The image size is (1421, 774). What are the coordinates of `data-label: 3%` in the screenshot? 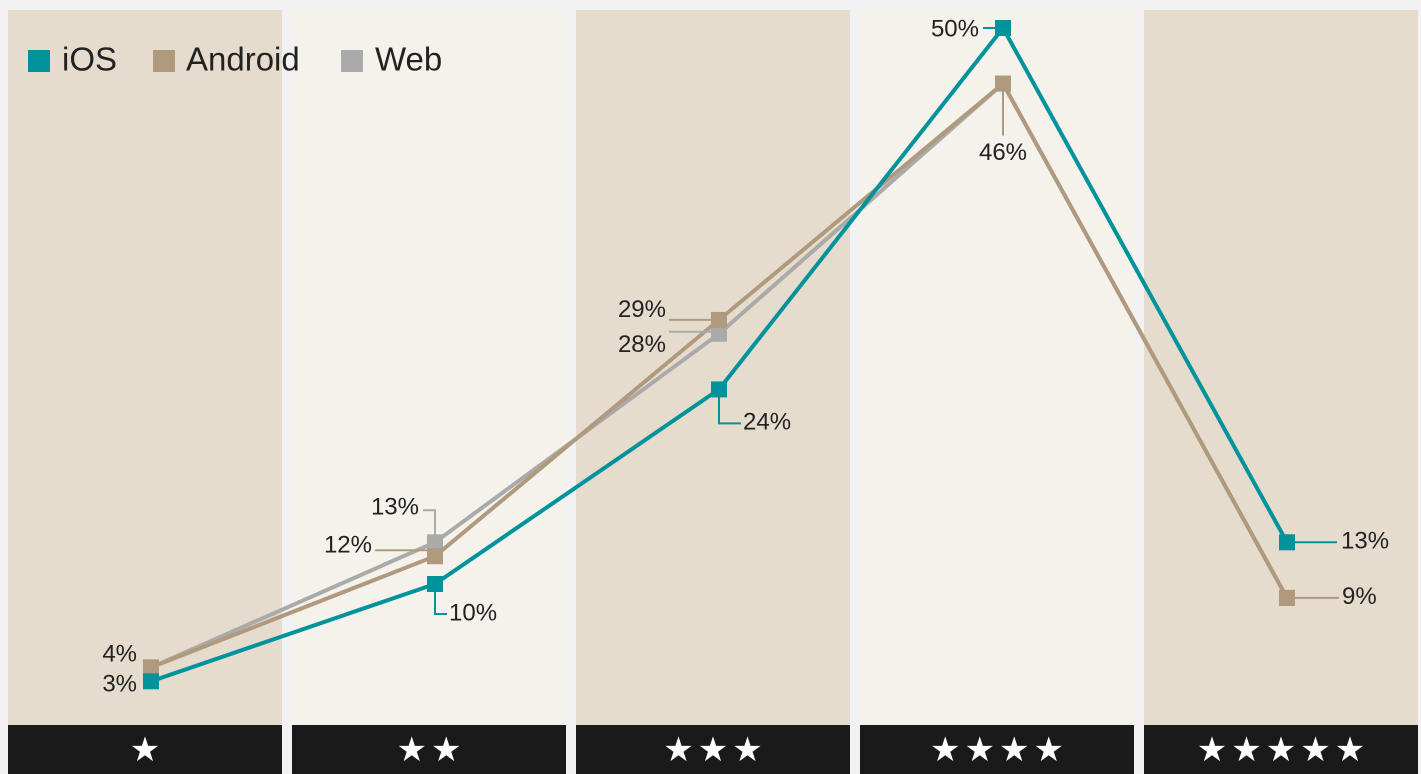 It's located at (119, 684).